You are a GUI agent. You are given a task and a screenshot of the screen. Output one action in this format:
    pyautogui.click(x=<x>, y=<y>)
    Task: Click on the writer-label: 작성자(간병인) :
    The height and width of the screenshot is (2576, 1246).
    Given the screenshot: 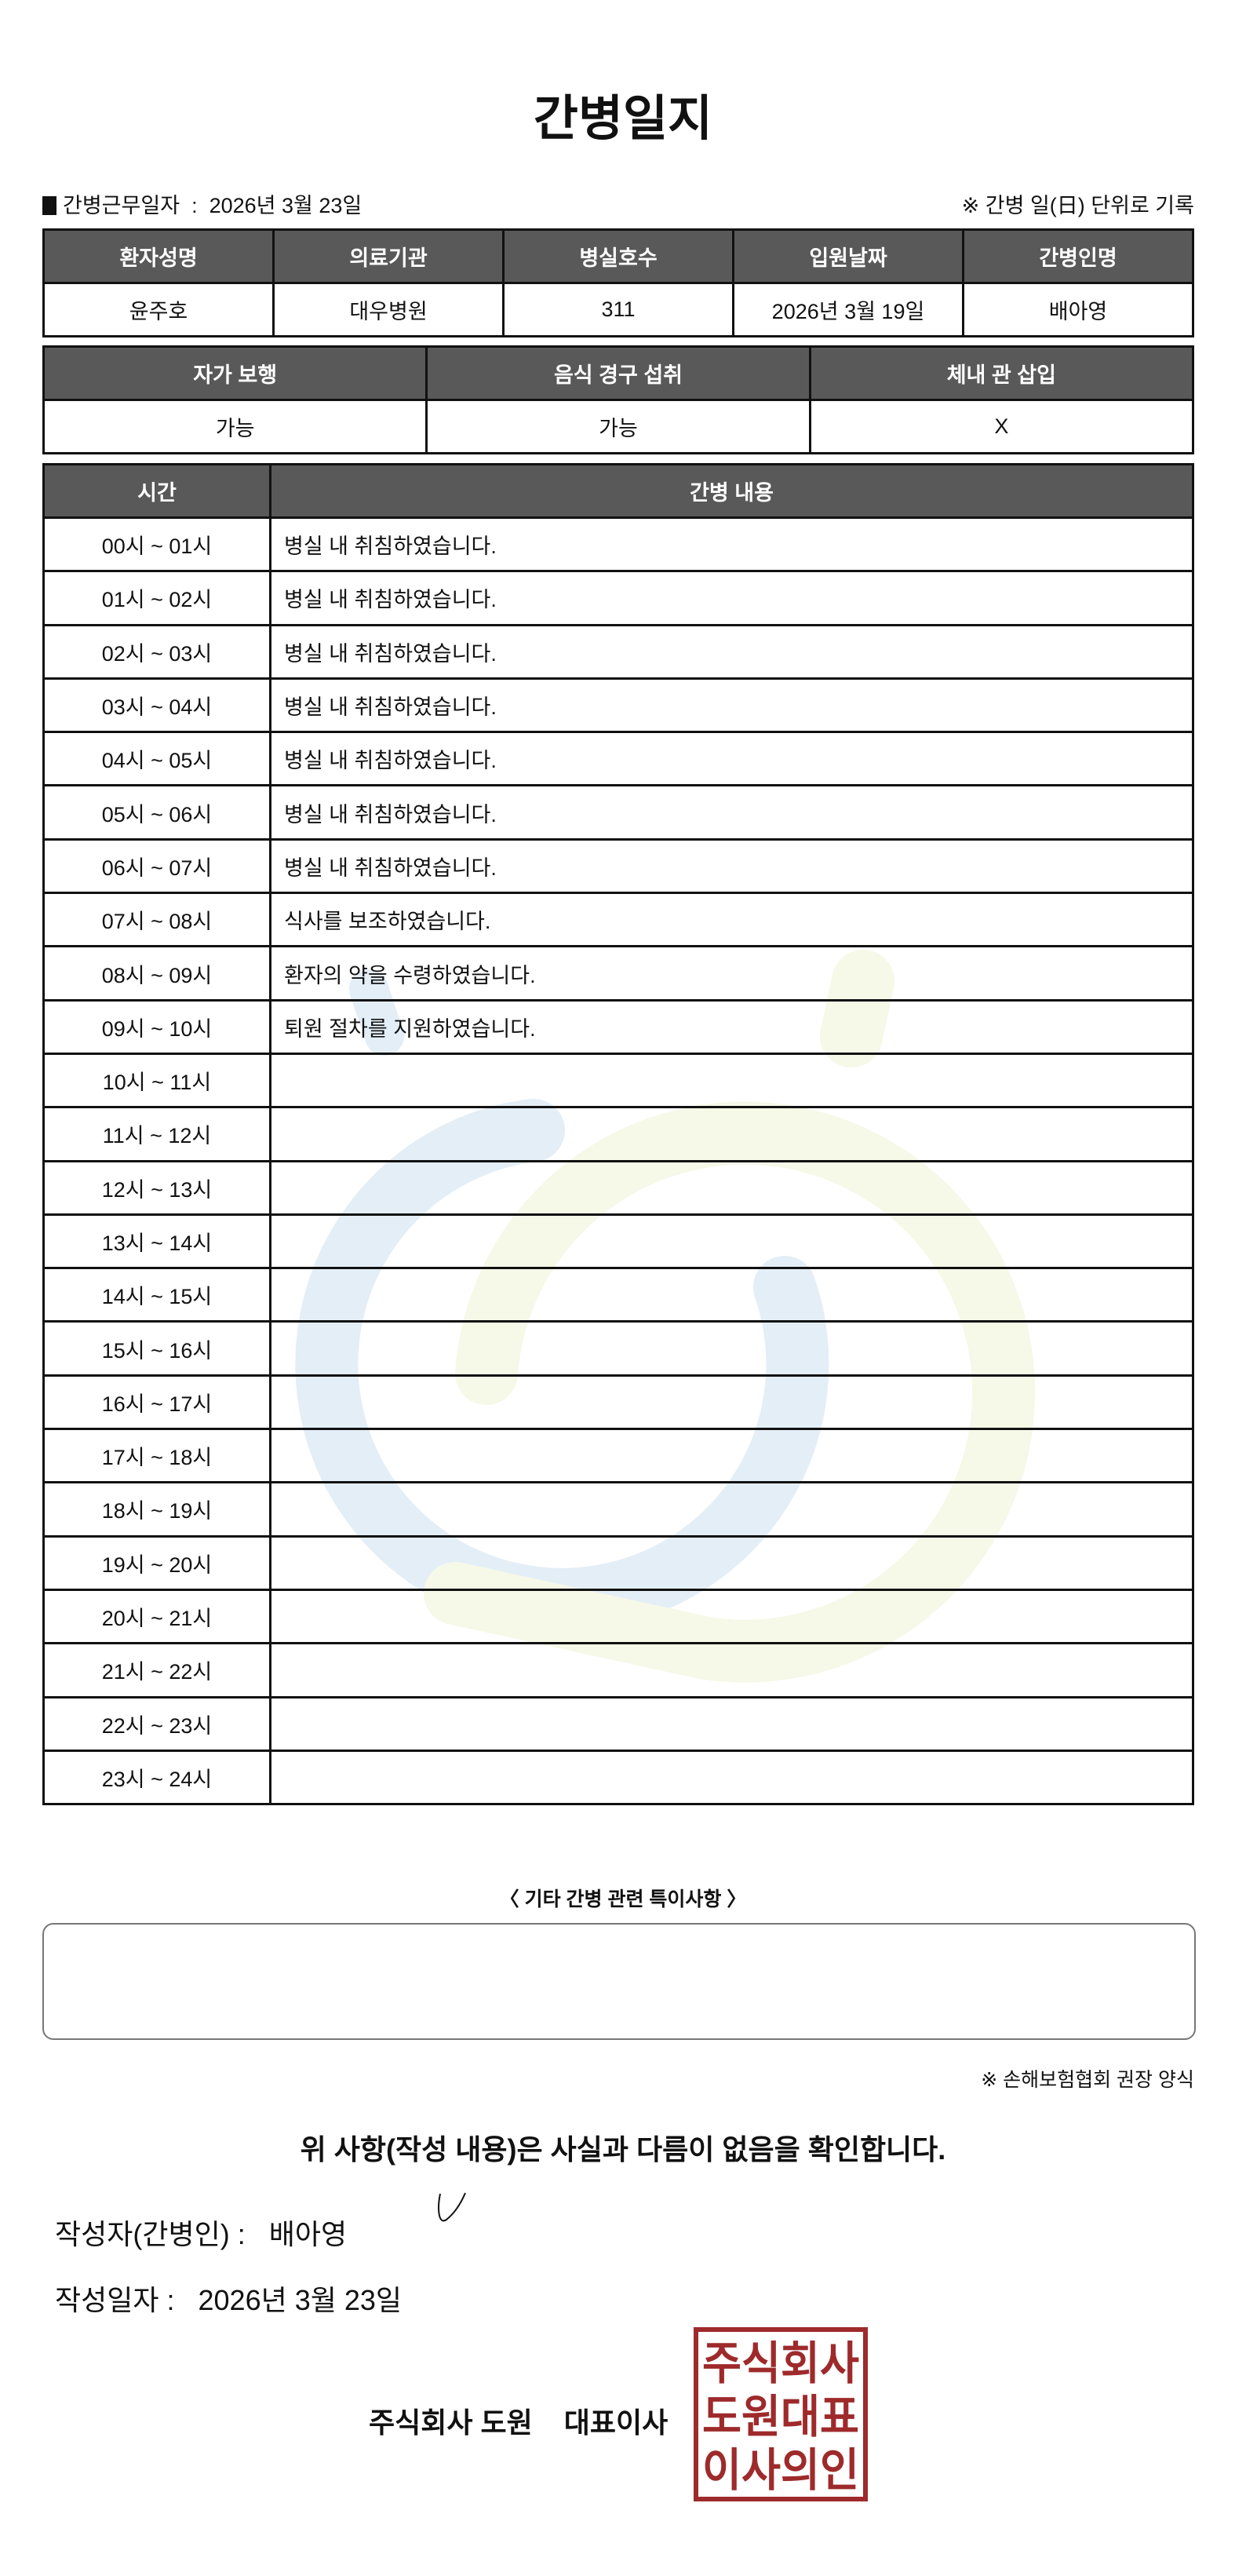 What is the action you would take?
    pyautogui.click(x=150, y=2234)
    